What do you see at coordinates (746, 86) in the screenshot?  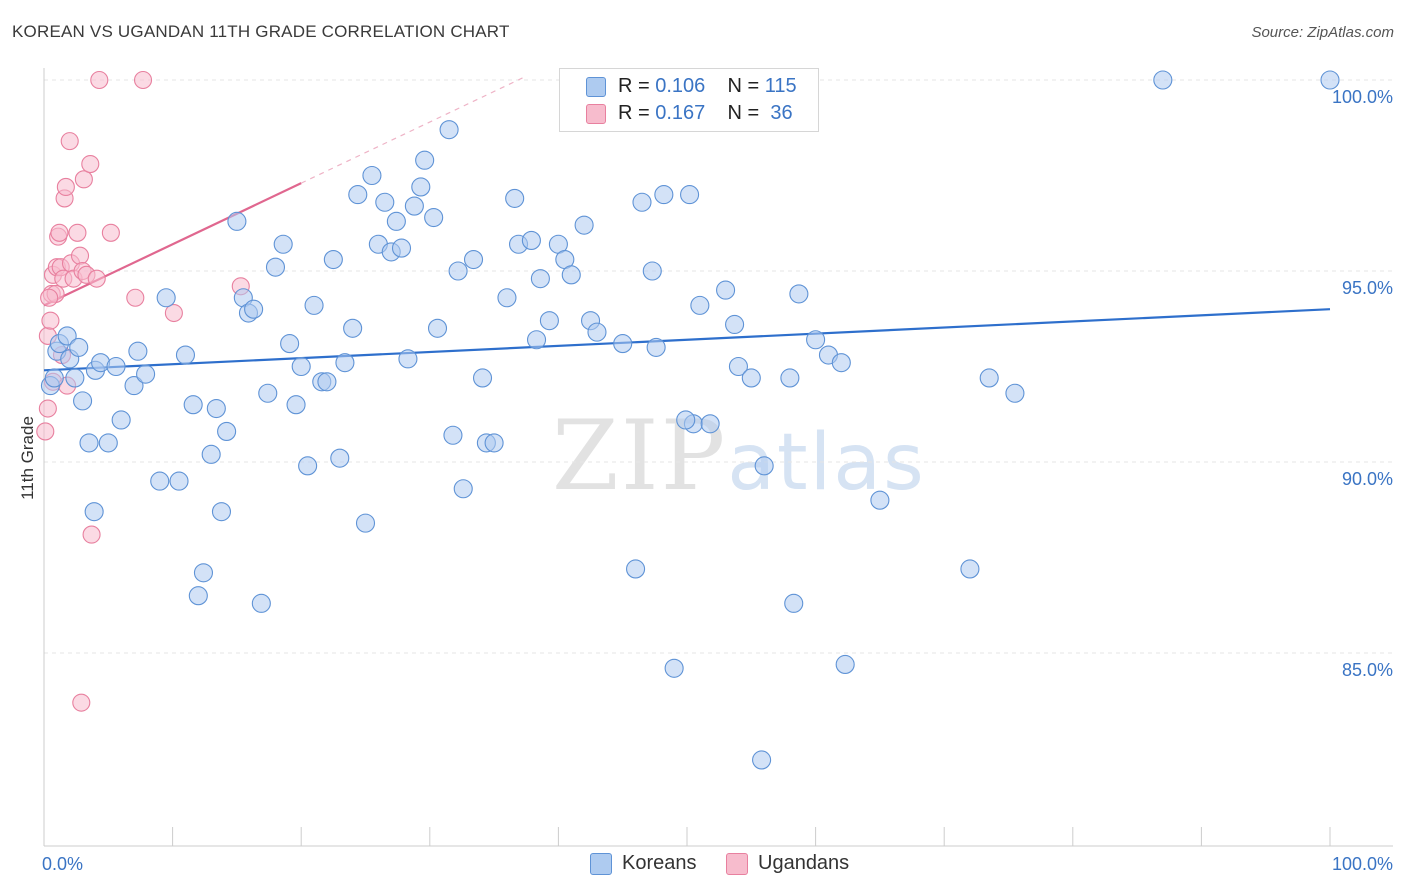 I see `koreans-n-label: N =` at bounding box center [746, 86].